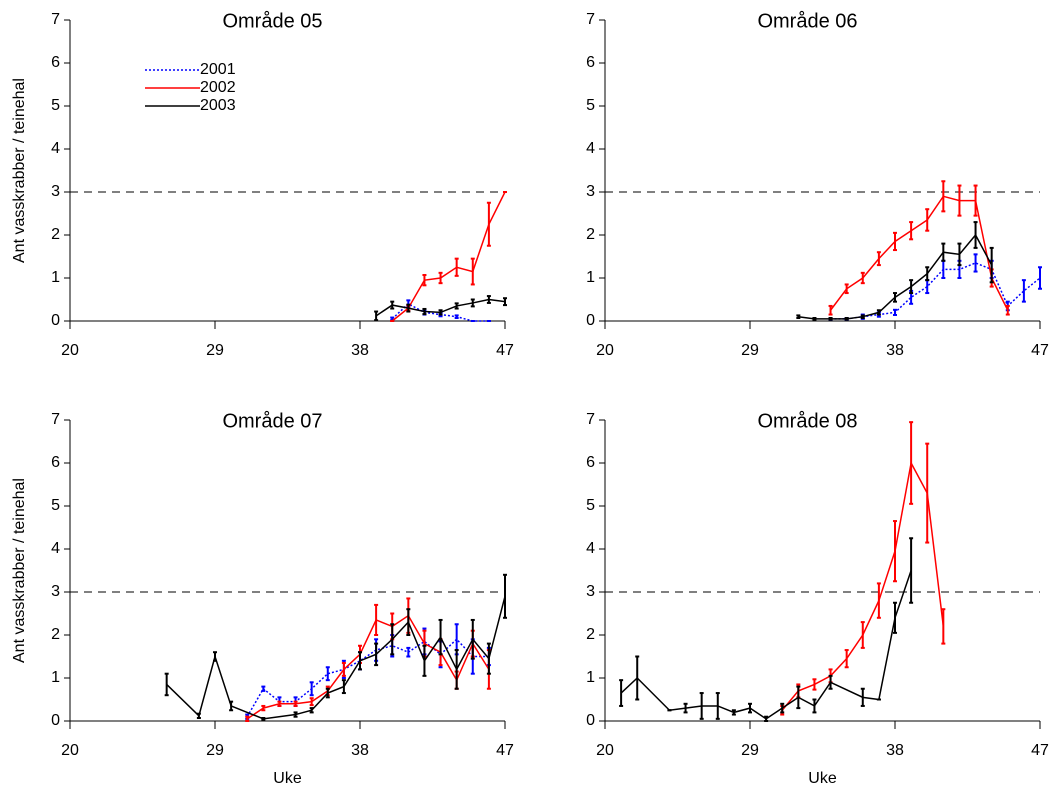  I want to click on chart-title: Område 06, so click(807, 21).